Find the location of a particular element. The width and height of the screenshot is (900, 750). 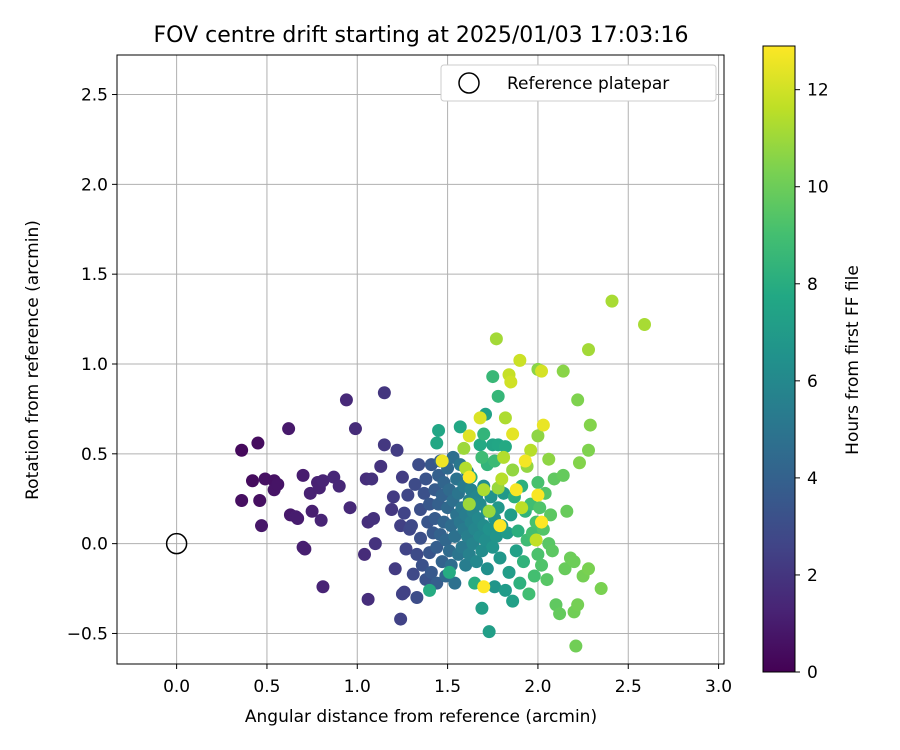

legend: Reference platepar is located at coordinates (578, 83).